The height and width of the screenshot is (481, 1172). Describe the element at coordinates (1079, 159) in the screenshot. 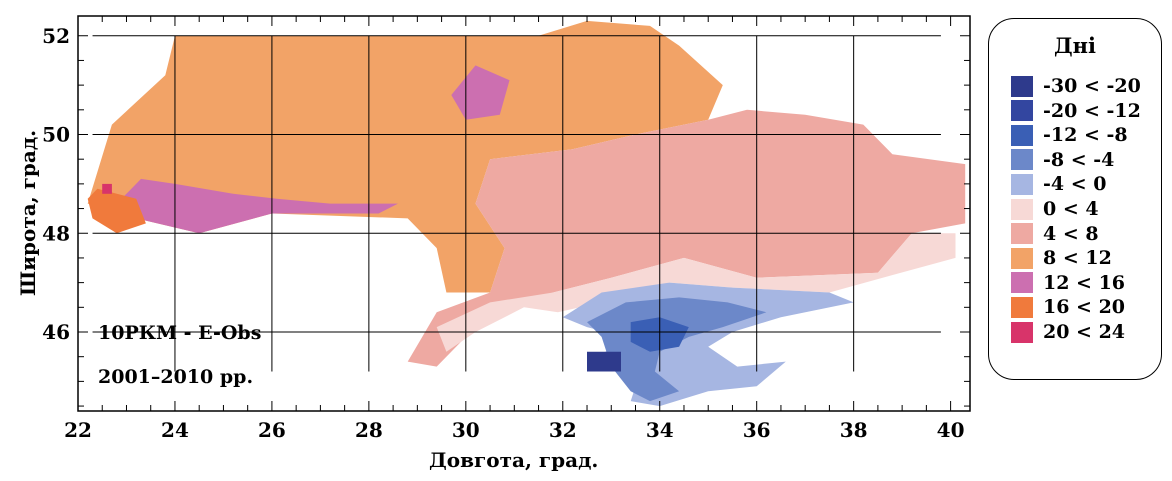

I see `legend-label: -8 < -4` at that location.